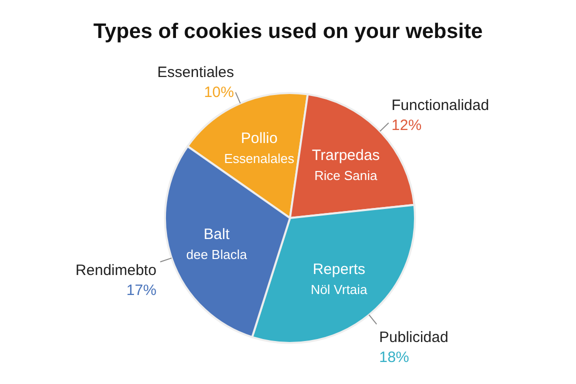  I want to click on slice-label: Rendimebto, so click(116, 271).